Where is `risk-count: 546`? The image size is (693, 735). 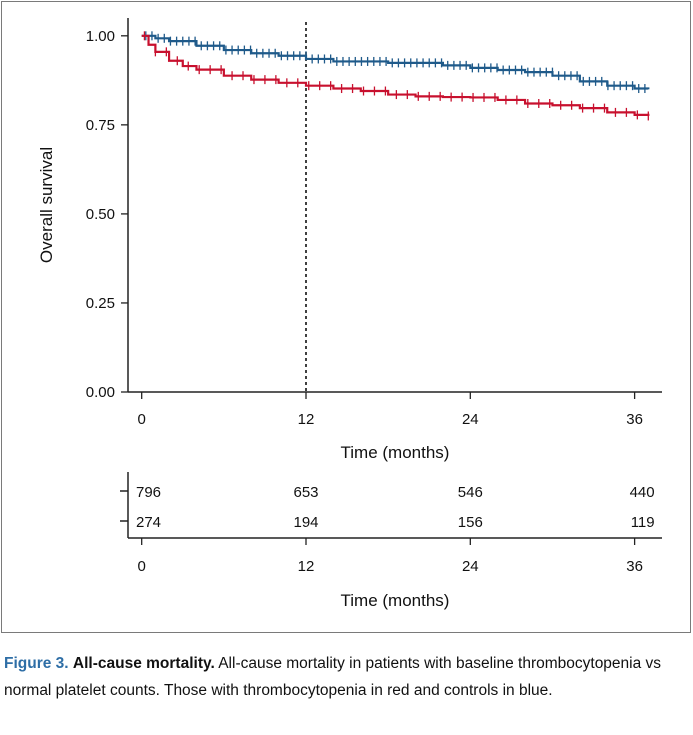
risk-count: 546 is located at coordinates (470, 492).